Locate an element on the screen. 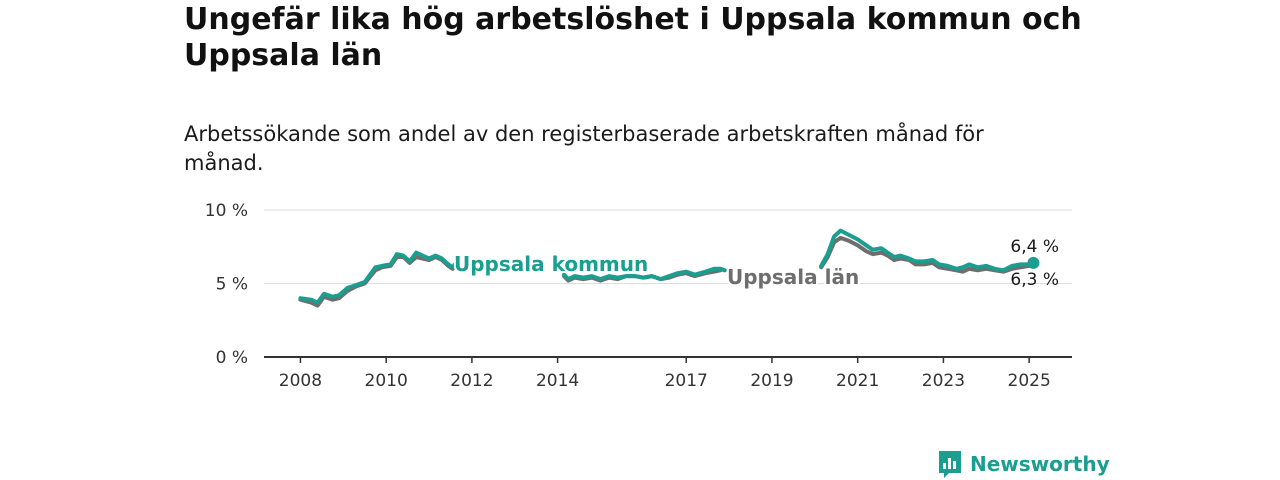 Image resolution: width=1280 pixels, height=480 pixels. series-label-kommun: Uppsala kommun is located at coordinates (551, 264).